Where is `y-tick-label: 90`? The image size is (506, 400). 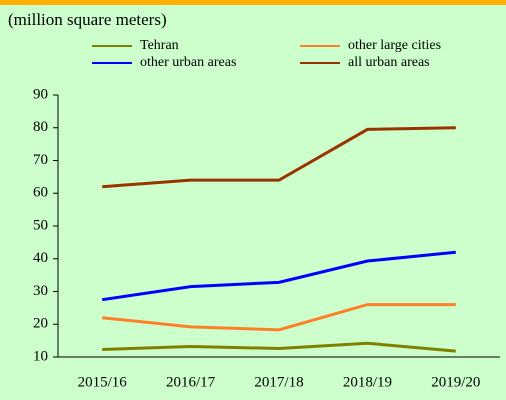 y-tick-label: 90 is located at coordinates (40, 94).